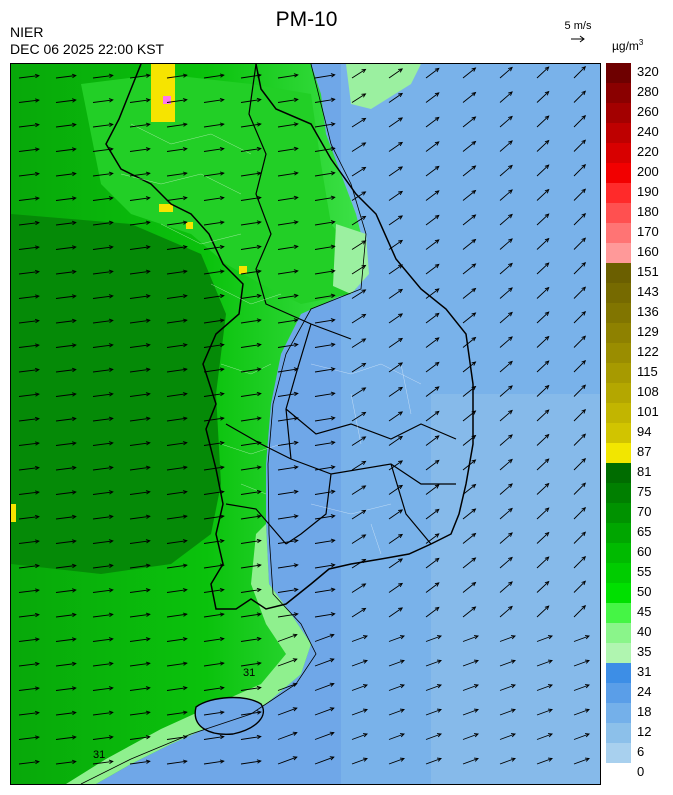  I want to click on colorbar-label: 94, so click(644, 431).